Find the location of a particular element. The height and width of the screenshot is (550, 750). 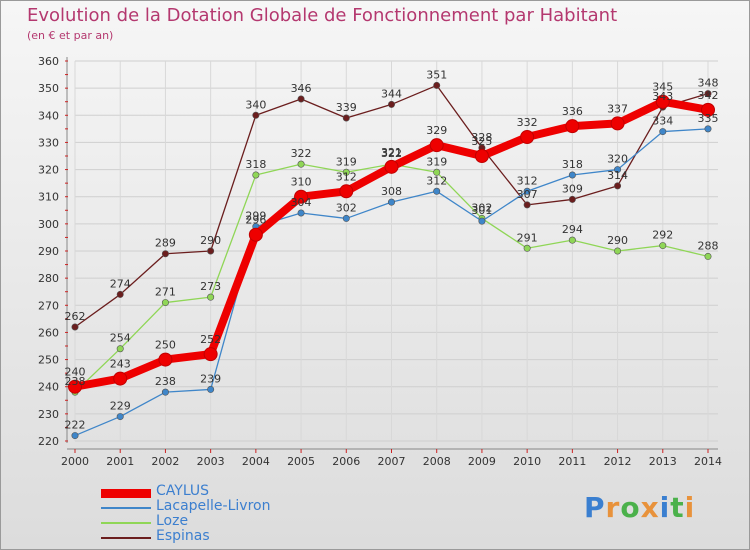

data-label-espinas: 309 is located at coordinates (572, 188).